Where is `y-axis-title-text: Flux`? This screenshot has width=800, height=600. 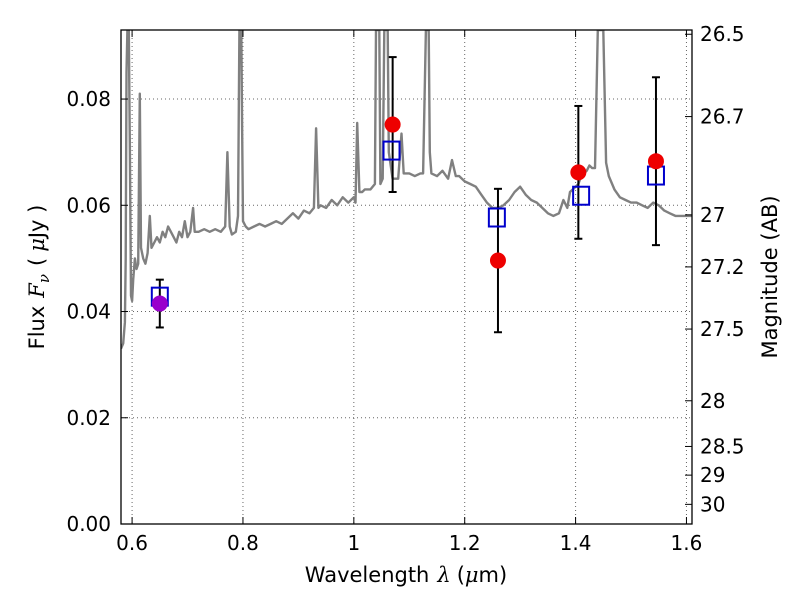 y-axis-title-text: Flux is located at coordinates (37, 328).